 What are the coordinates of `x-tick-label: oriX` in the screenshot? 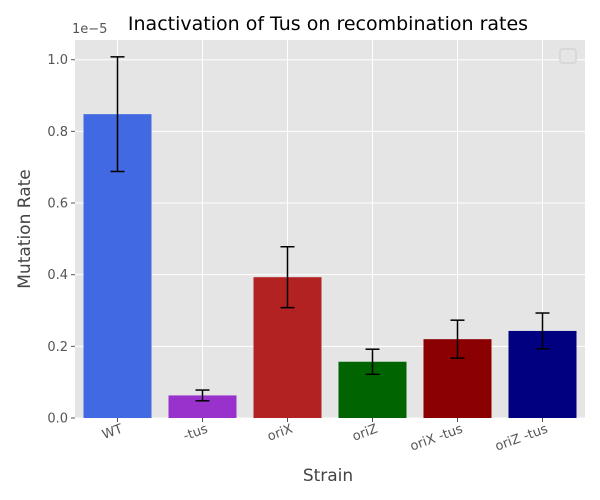 It's located at (279, 433).